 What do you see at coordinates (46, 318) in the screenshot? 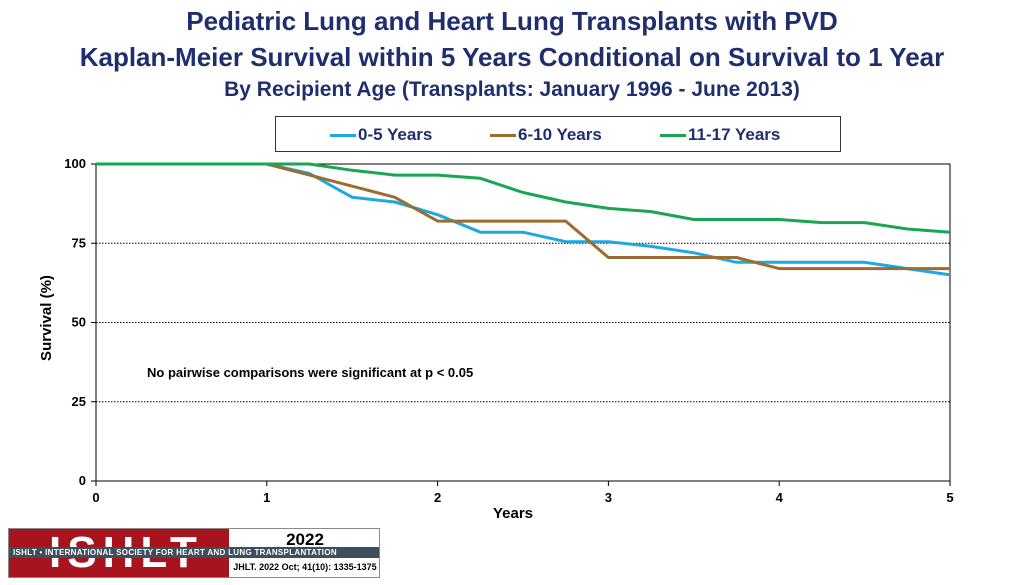
I see `y-axis-title: Survival (%)` at bounding box center [46, 318].